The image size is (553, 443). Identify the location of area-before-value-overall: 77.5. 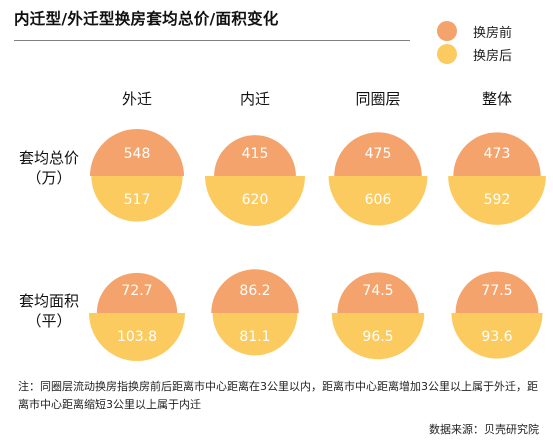
(496, 291).